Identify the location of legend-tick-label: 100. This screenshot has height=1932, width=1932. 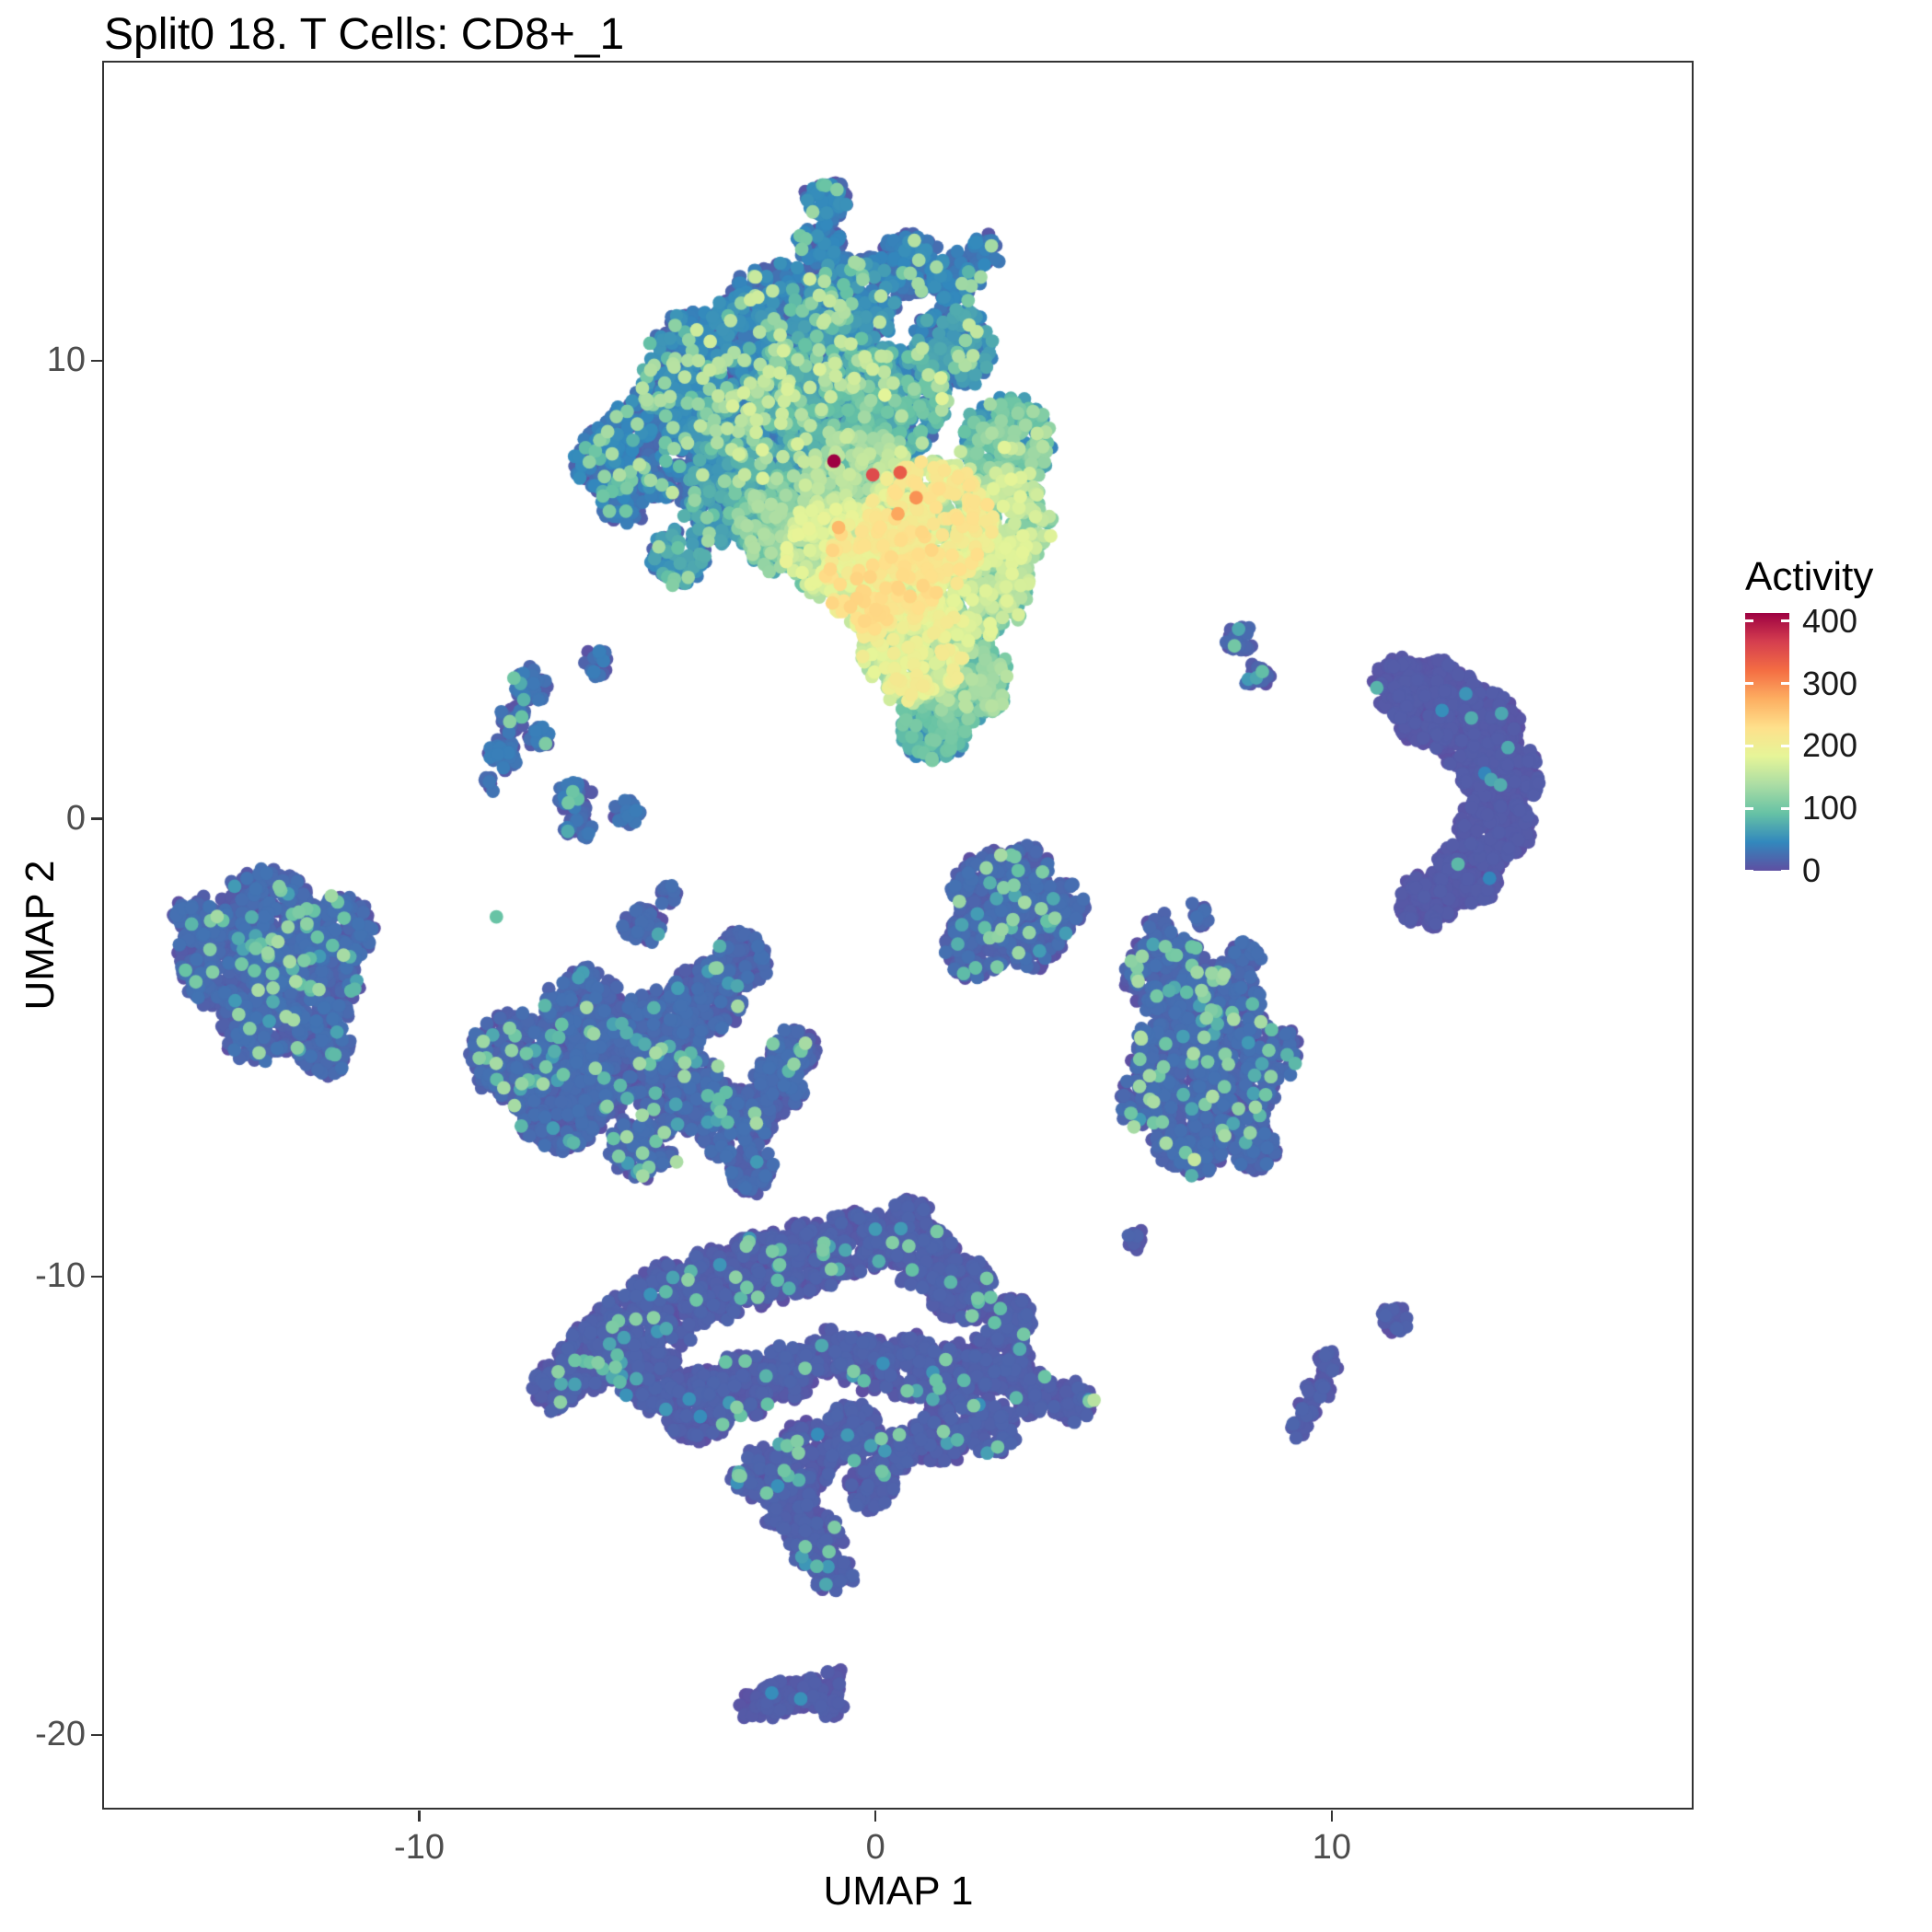
(1830, 808).